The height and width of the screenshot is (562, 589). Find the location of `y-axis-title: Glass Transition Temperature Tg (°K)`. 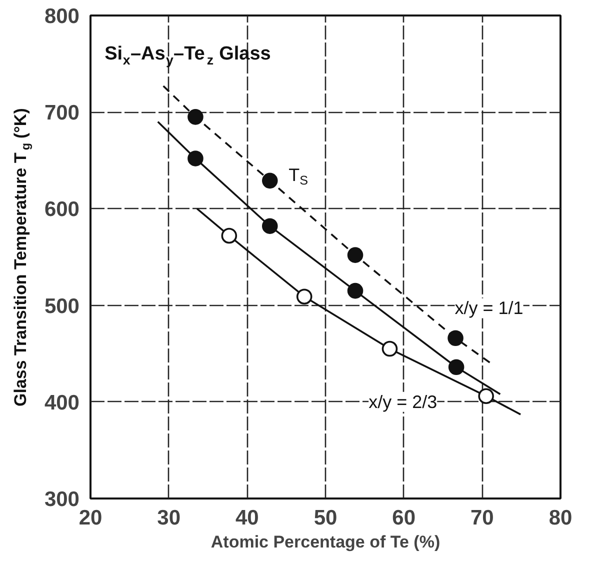

y-axis-title: Glass Transition Temperature Tg (°K) is located at coordinates (22, 257).